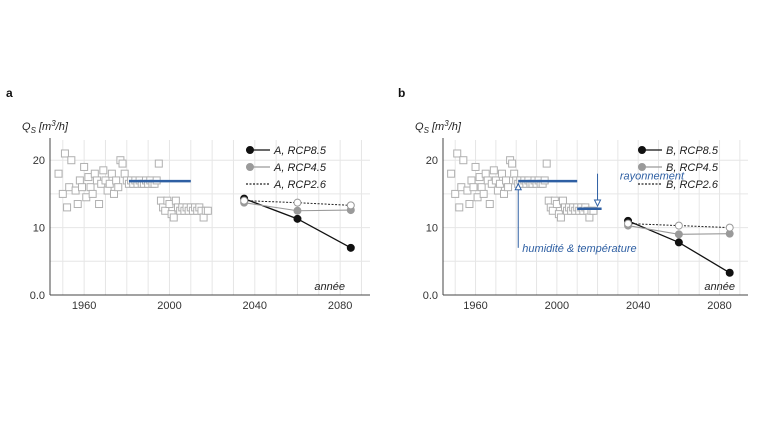  I want to click on annotation: rayonnement, so click(639, 189).